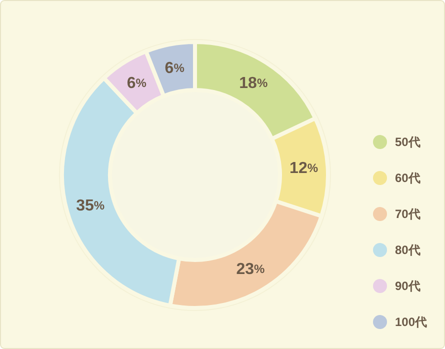  Describe the element at coordinates (253, 83) in the screenshot. I see `data-label: 18%` at that location.